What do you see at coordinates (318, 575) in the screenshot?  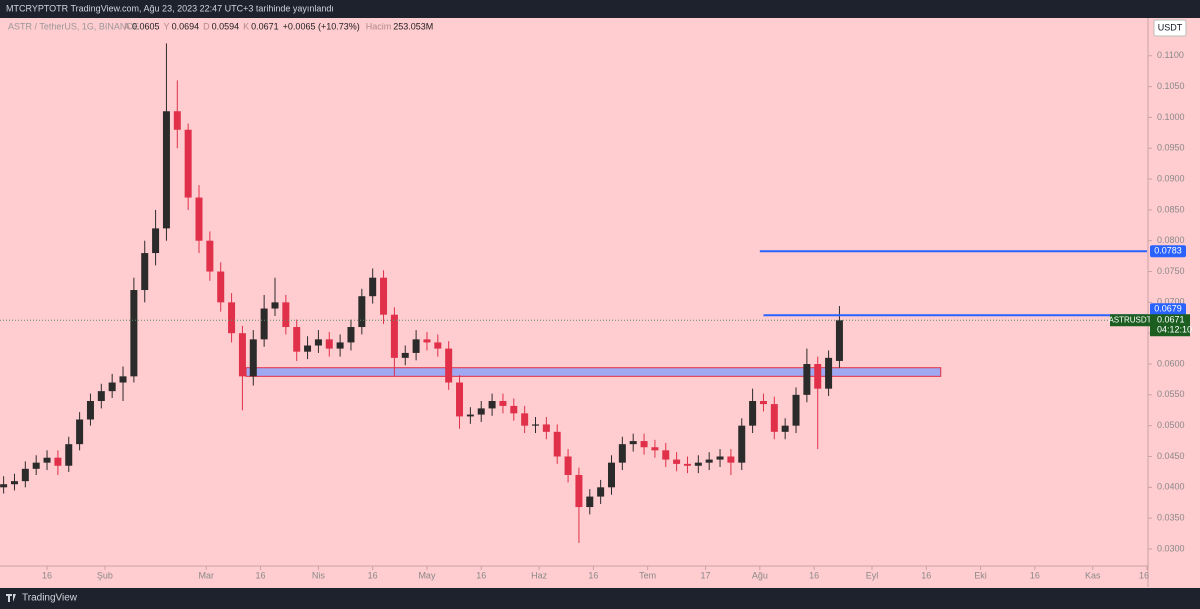 I see `x-tick-label: Nis` at bounding box center [318, 575].